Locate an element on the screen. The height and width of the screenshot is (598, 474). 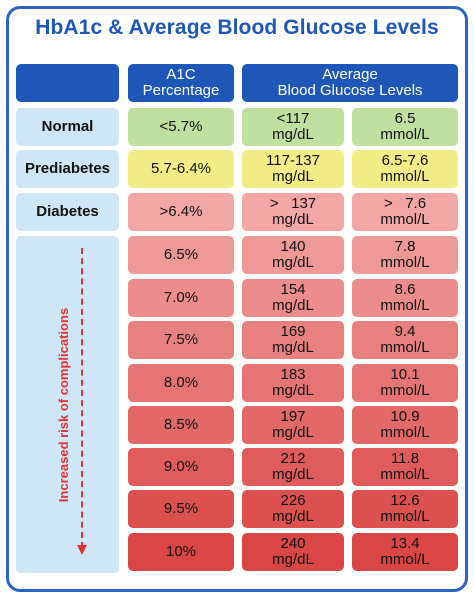
mgdl-cell: 197 mg/dL is located at coordinates (293, 425).